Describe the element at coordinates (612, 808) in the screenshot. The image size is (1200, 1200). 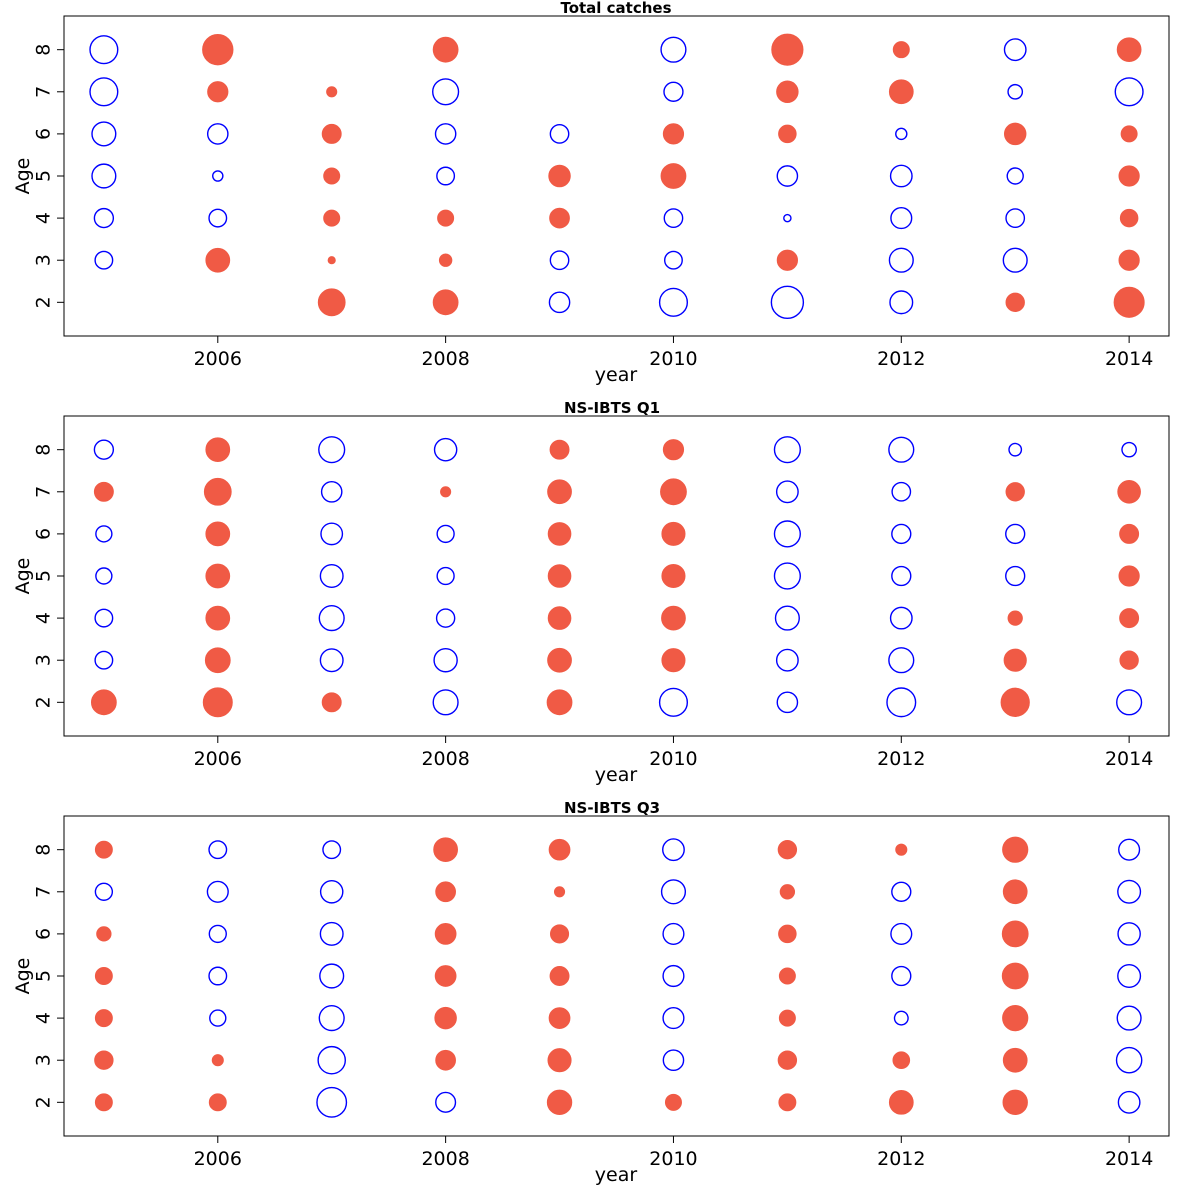
I see `panel-title: NS-IBTS Q3` at that location.